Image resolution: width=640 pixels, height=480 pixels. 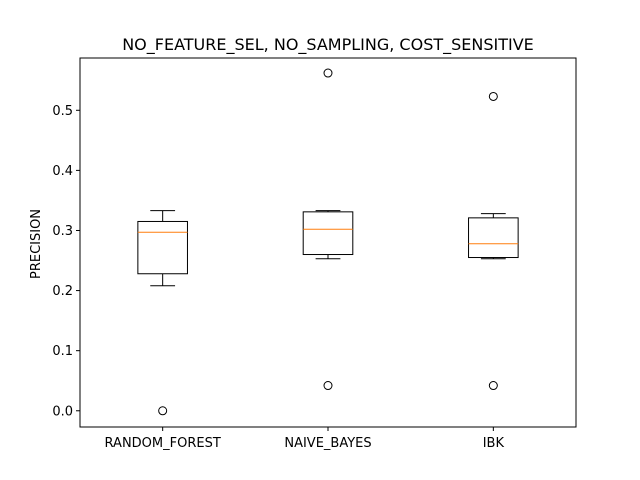 I want to click on x-axis: RANDOM_FOREST NAIVE_BAYES IBK, so click(x=305, y=439).